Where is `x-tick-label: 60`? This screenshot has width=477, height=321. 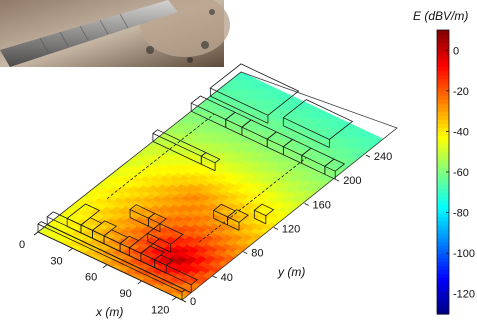
x-tick-label: 60 is located at coordinates (91, 278).